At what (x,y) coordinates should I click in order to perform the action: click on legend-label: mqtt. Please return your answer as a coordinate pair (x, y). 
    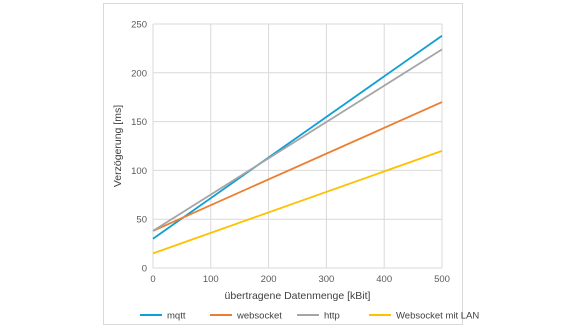
    Looking at the image, I should click on (176, 316).